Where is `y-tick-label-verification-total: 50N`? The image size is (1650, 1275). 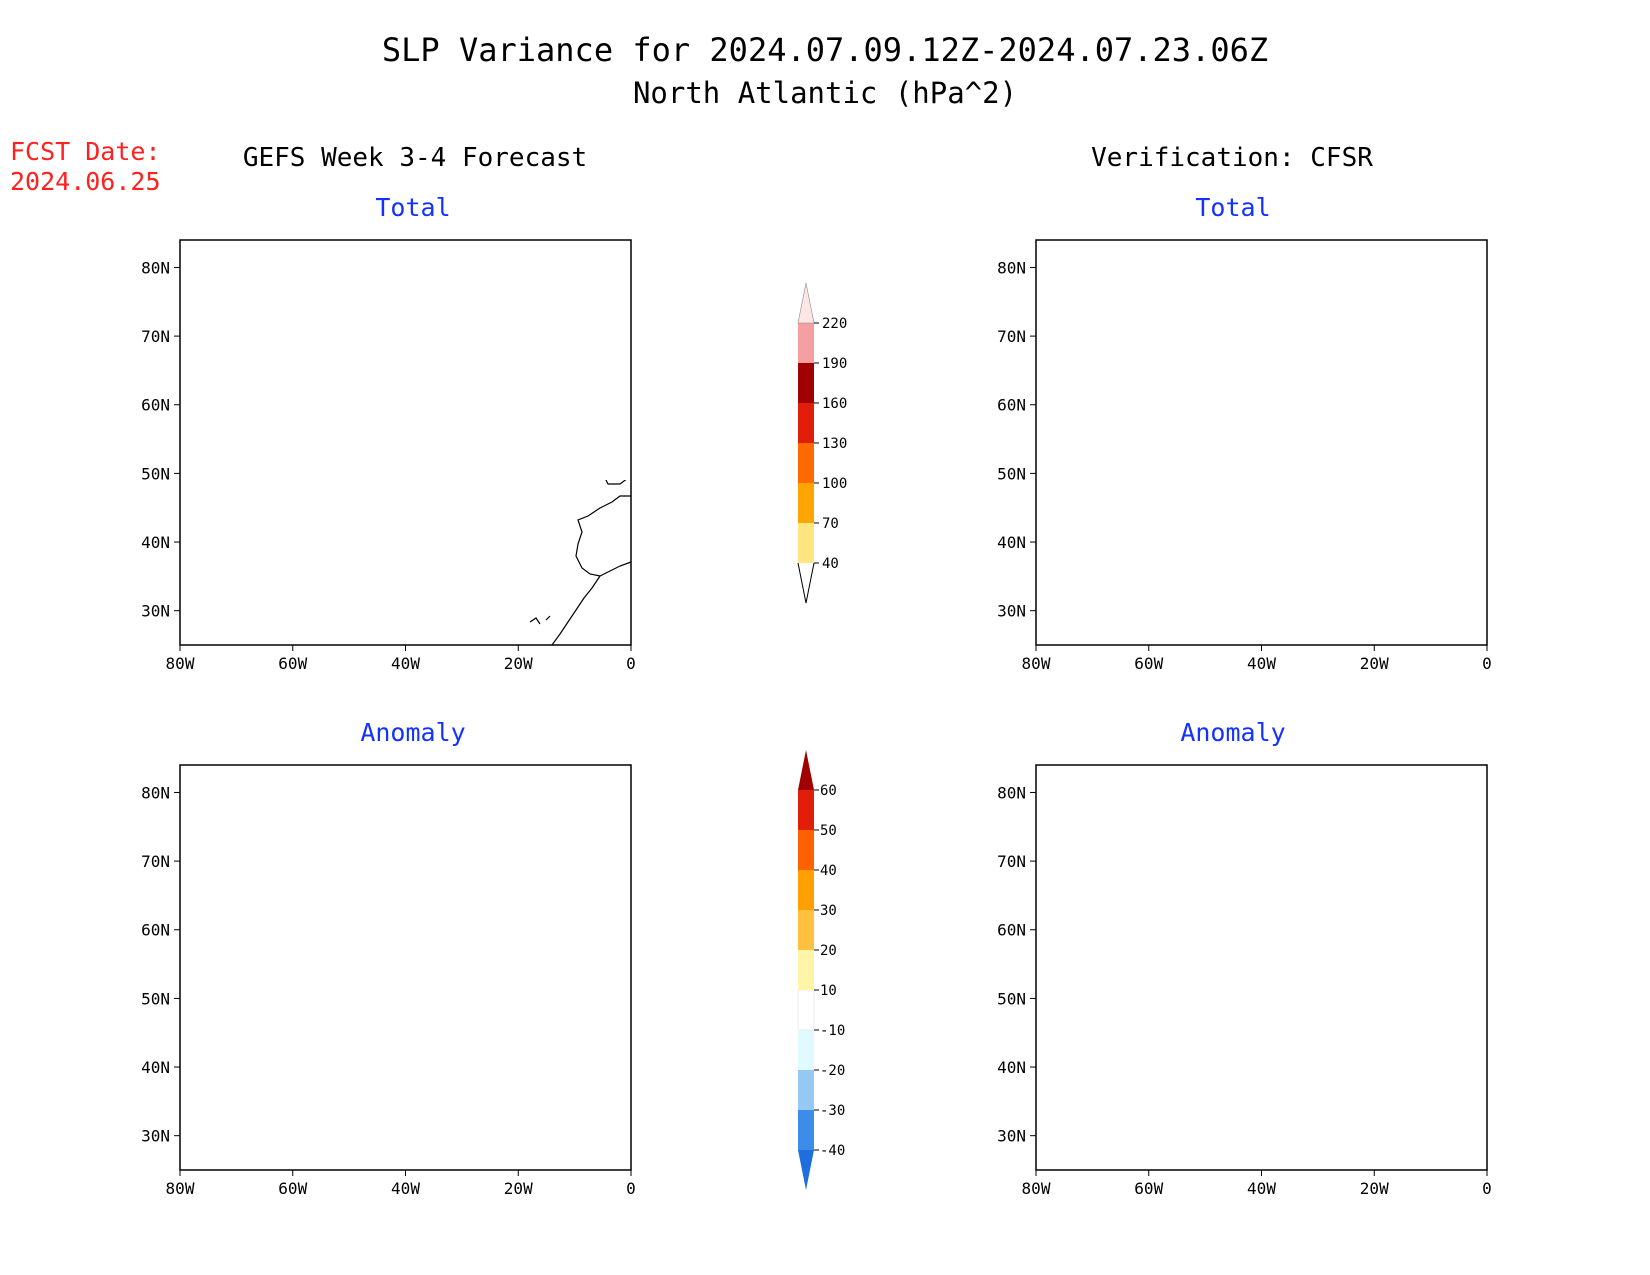 y-tick-label-verification-total: 50N is located at coordinates (1011, 473).